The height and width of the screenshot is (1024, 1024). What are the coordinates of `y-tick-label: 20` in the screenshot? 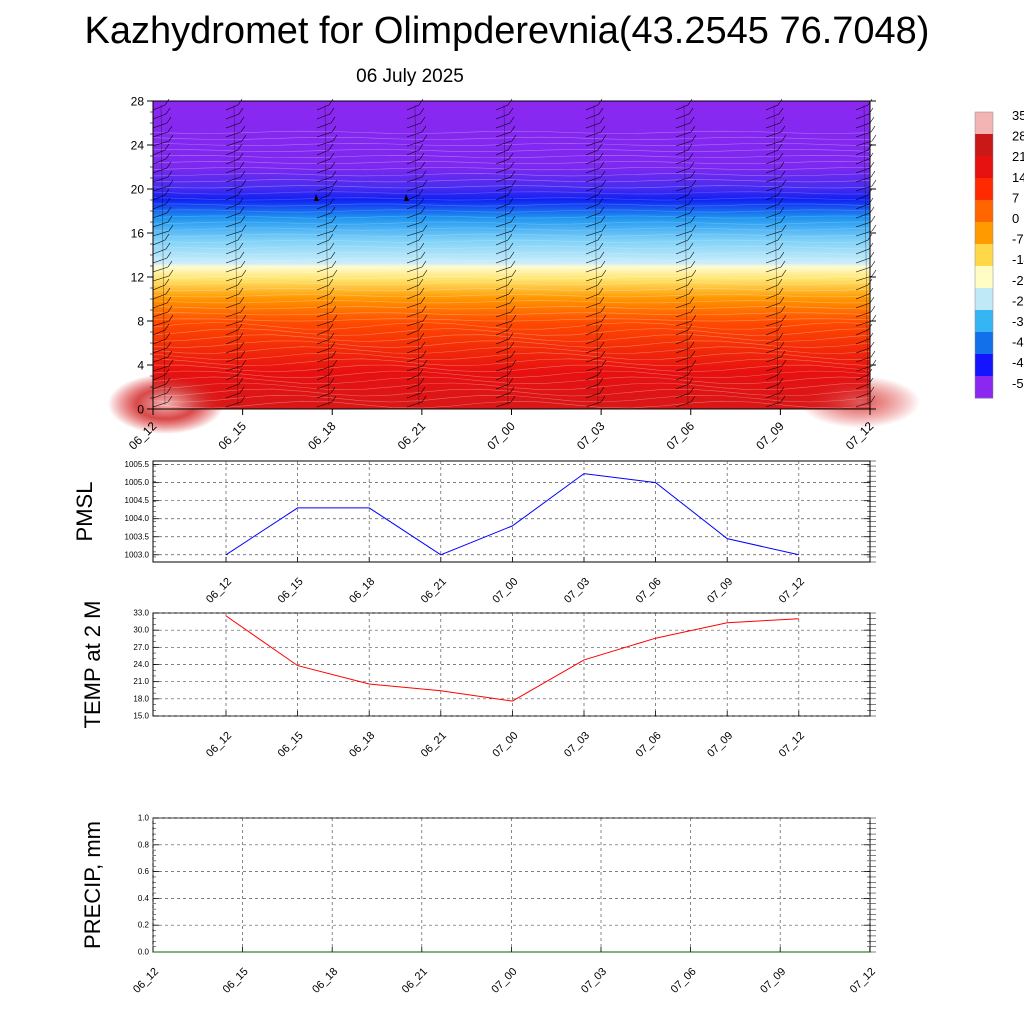 It's located at (138, 190).